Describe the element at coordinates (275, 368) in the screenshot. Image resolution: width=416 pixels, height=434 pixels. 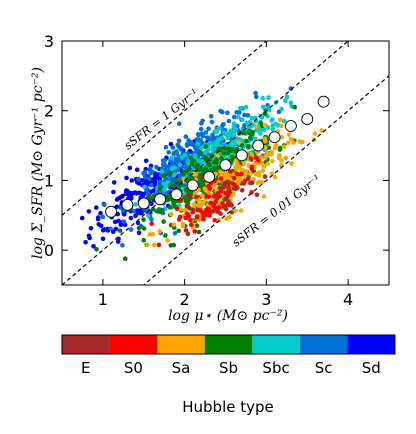
I see `colorbar-label: Sbc` at that location.